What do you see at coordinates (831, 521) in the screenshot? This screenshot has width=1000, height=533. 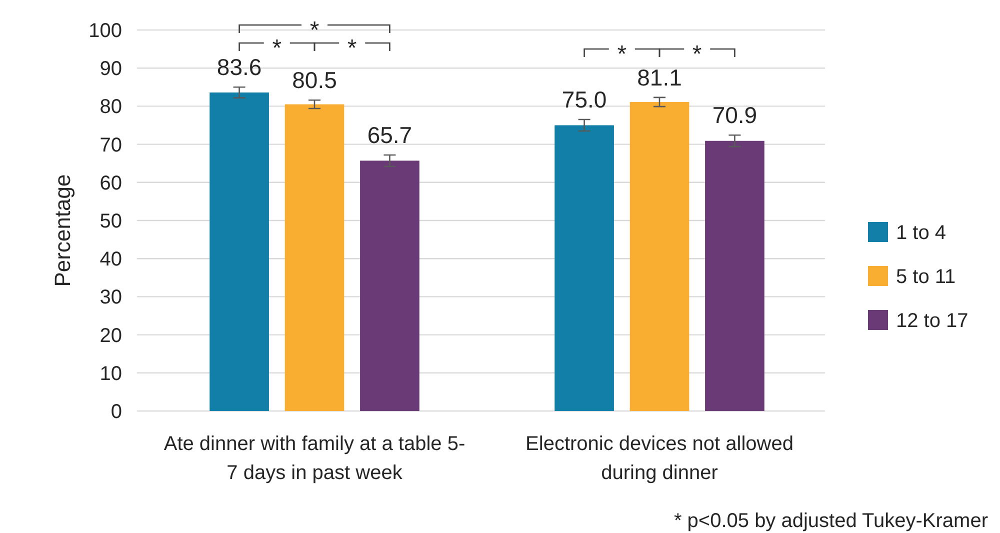 I see `text: * p<0.05 by adjusted Tukey-Kramer` at bounding box center [831, 521].